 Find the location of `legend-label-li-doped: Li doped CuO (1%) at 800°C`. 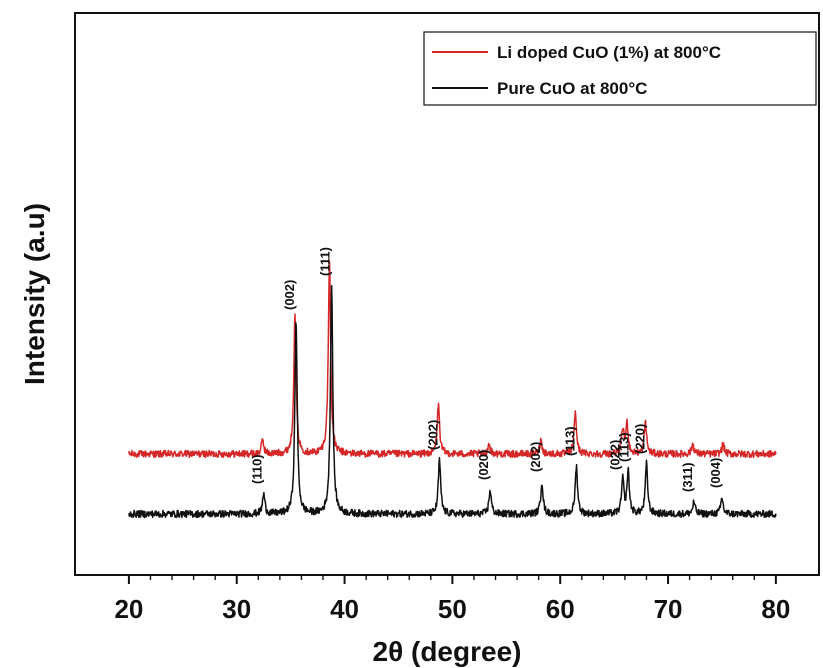

legend-label-li-doped: Li doped CuO (1%) at 800°C is located at coordinates (609, 52).